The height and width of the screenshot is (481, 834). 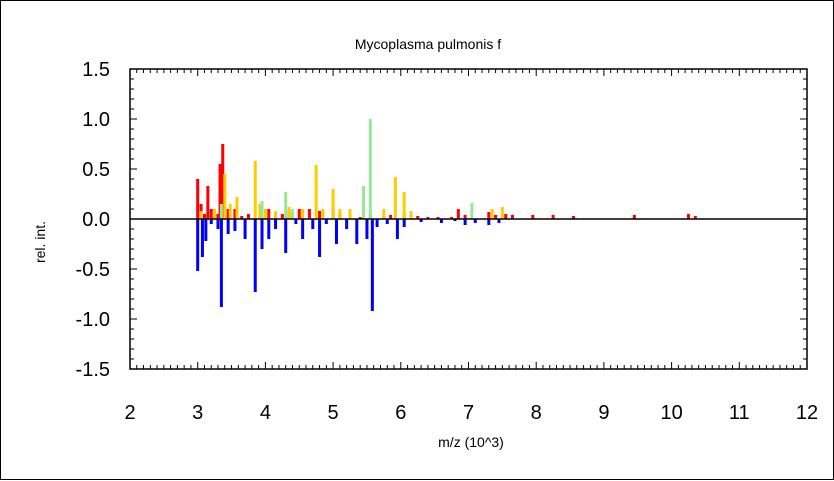 I want to click on x-tick-label: 12, so click(x=807, y=413).